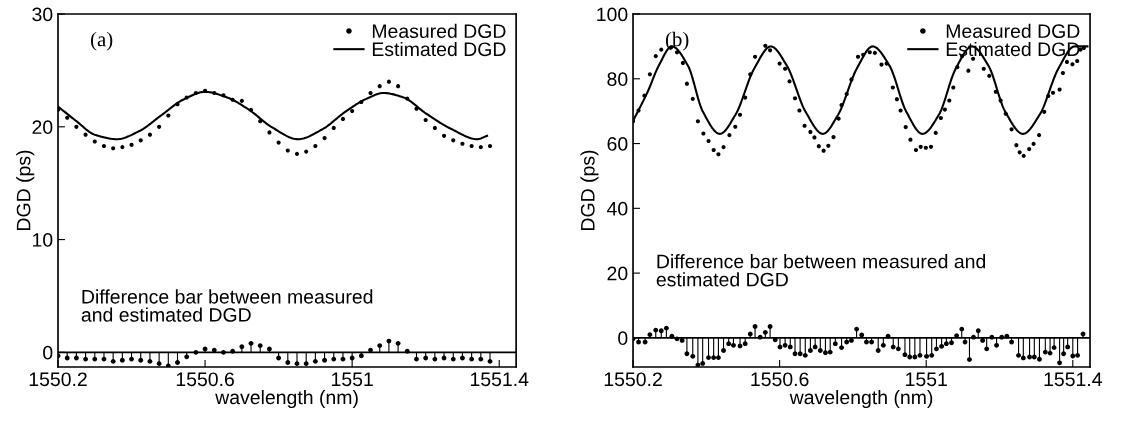 The width and height of the screenshot is (1122, 429). Describe the element at coordinates (617, 144) in the screenshot. I see `y-tick-label: 60` at that location.